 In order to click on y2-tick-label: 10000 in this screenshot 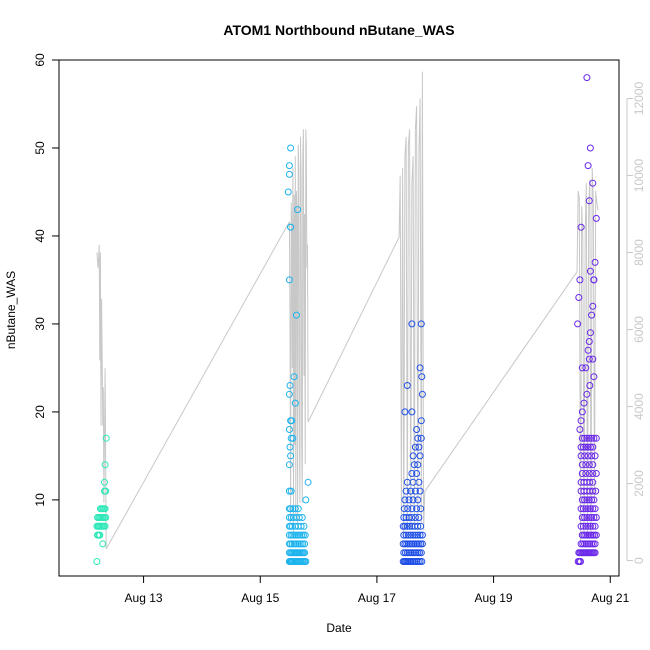, I will do `click(639, 176)`.